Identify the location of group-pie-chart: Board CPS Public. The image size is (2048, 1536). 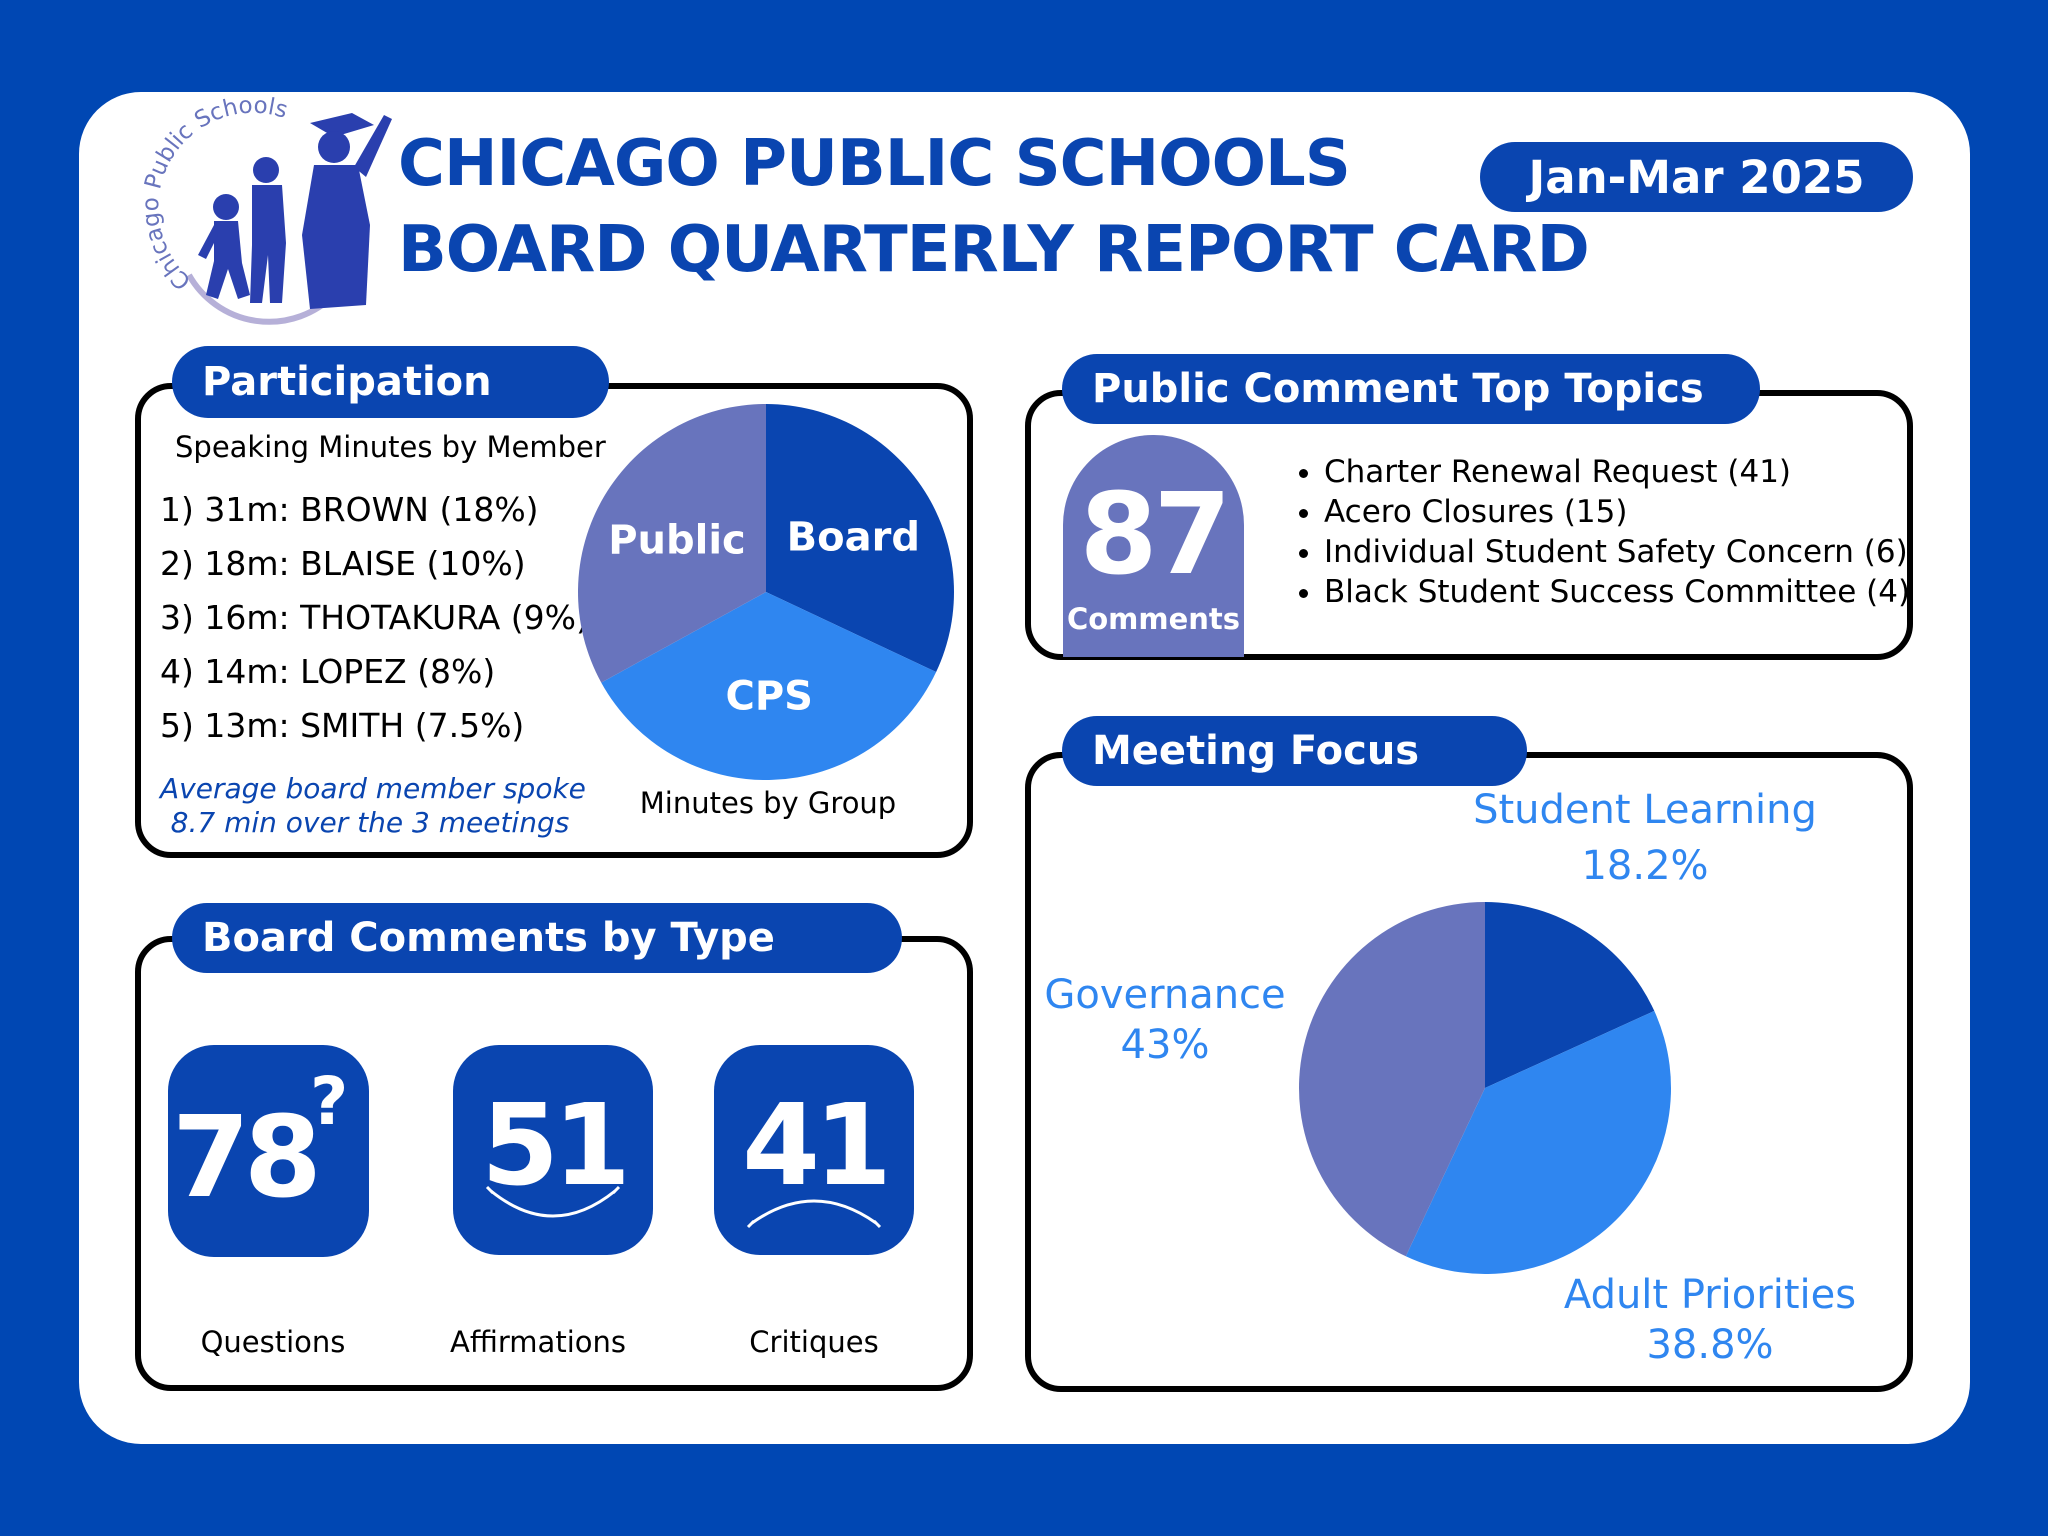
(766, 592).